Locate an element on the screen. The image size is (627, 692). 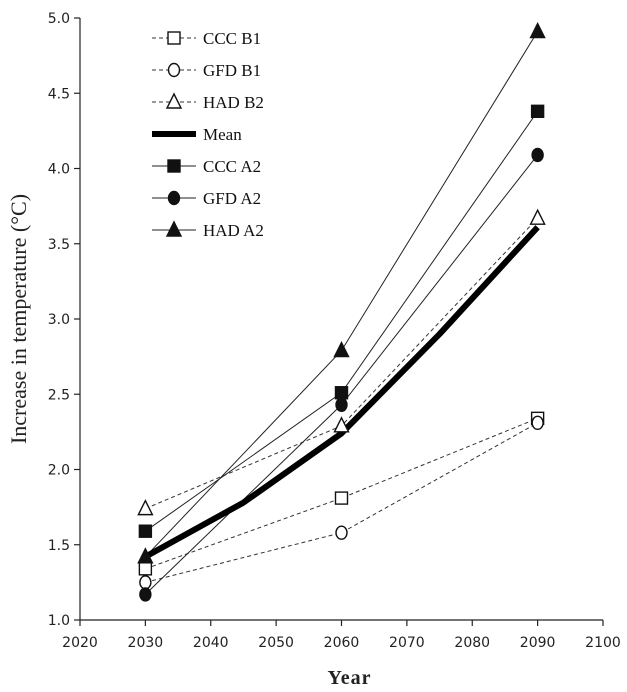
y-tick-label: 5.0 is located at coordinates (59, 19).